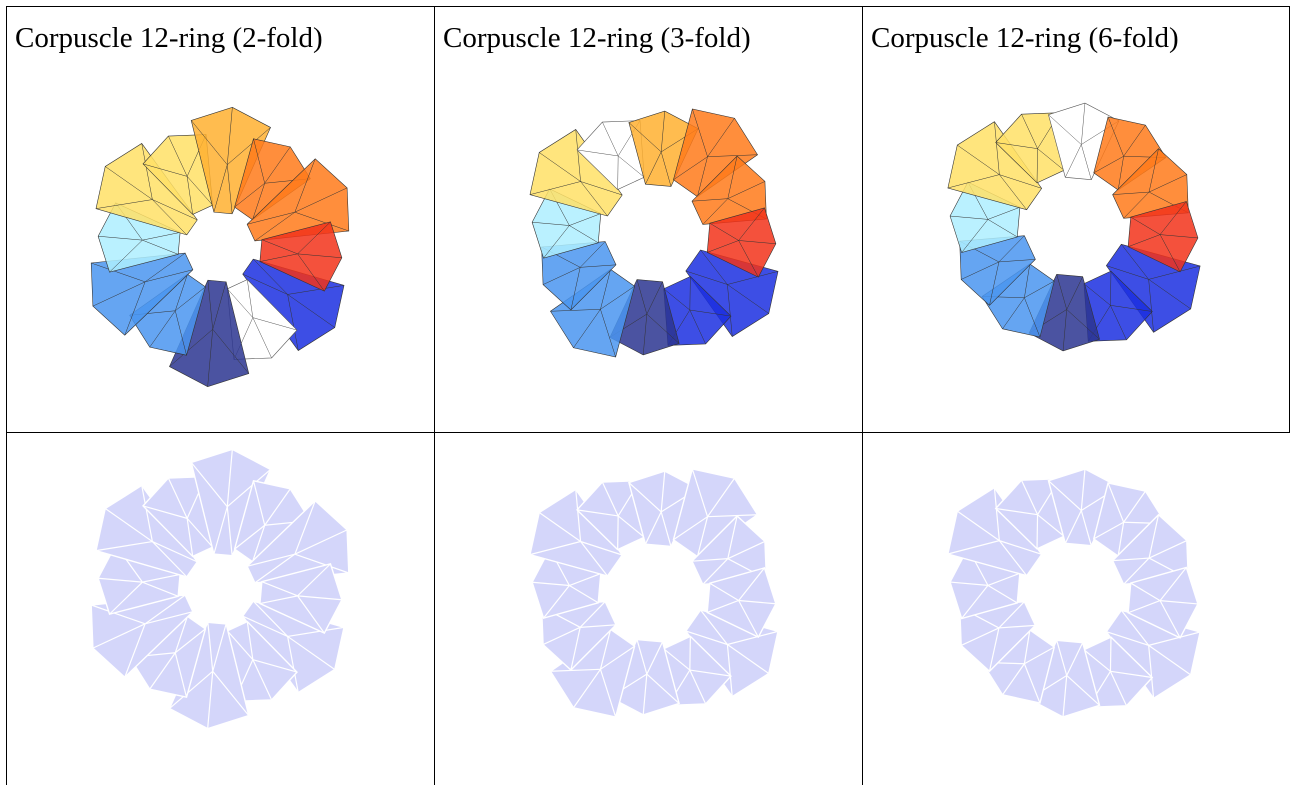  I want to click on cell-caption: Corpuscle 12-ring (3-fold), so click(597, 38).